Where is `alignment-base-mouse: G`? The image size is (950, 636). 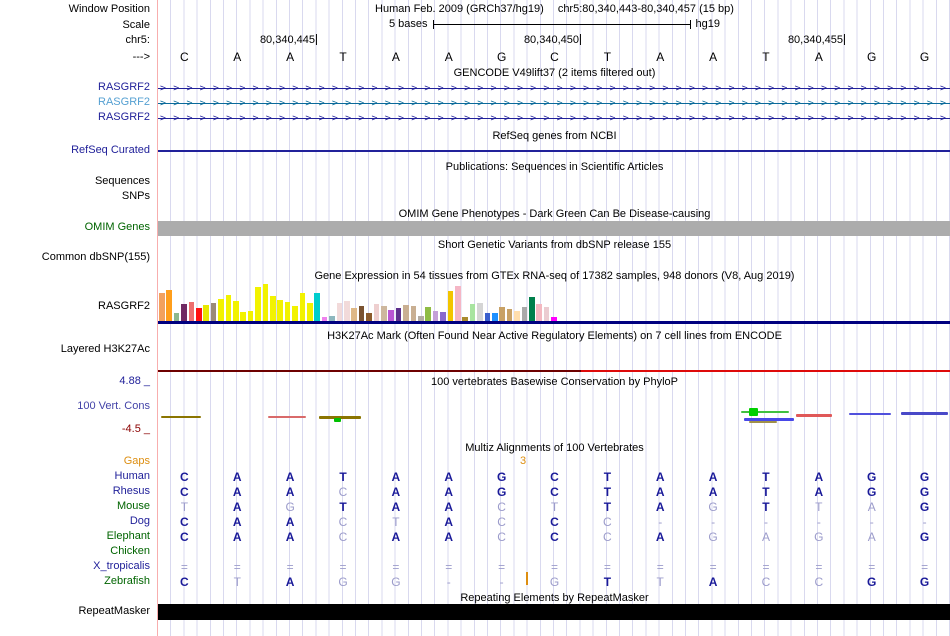
alignment-base-mouse: G is located at coordinates (924, 507).